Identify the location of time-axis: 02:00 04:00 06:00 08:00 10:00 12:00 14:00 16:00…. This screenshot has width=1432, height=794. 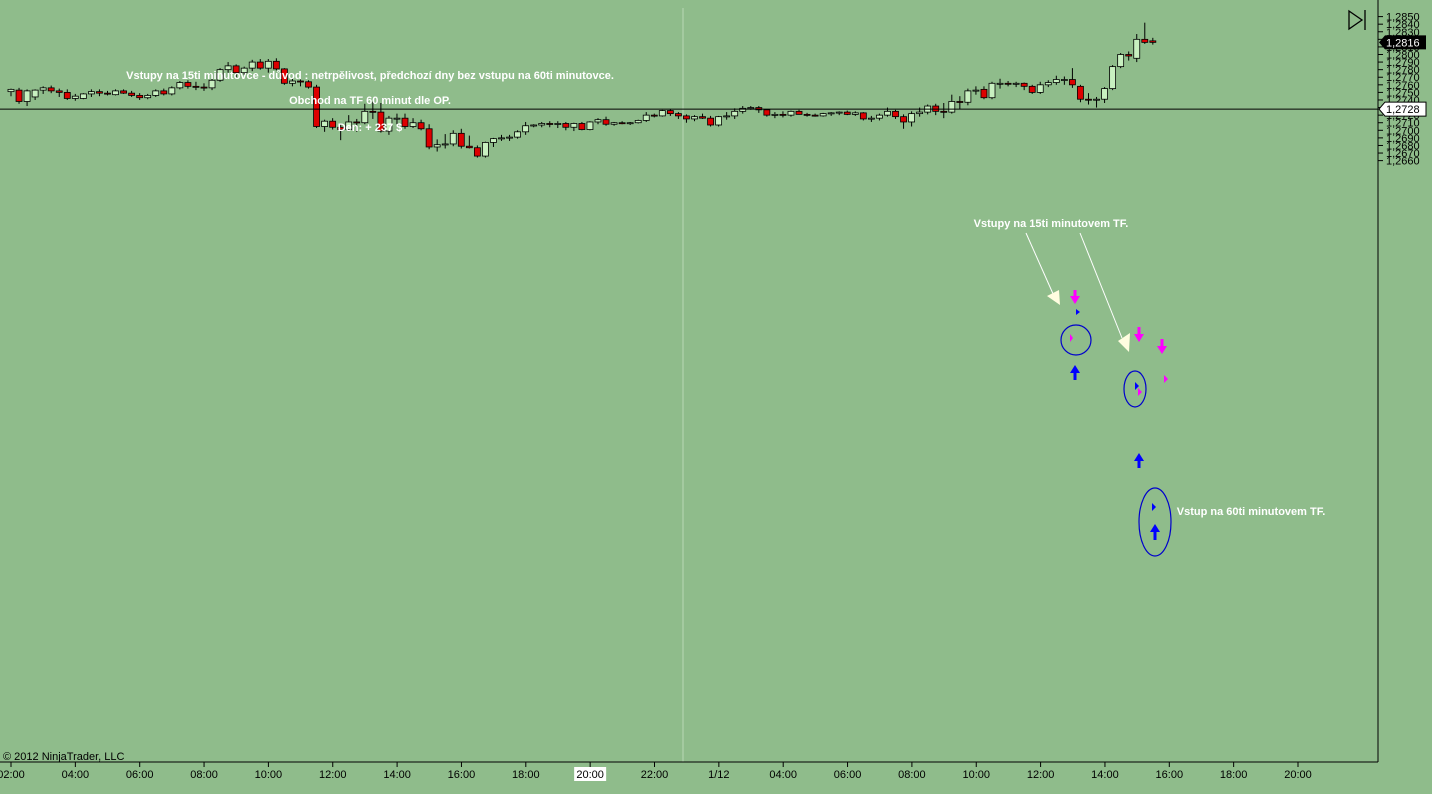
(656, 771).